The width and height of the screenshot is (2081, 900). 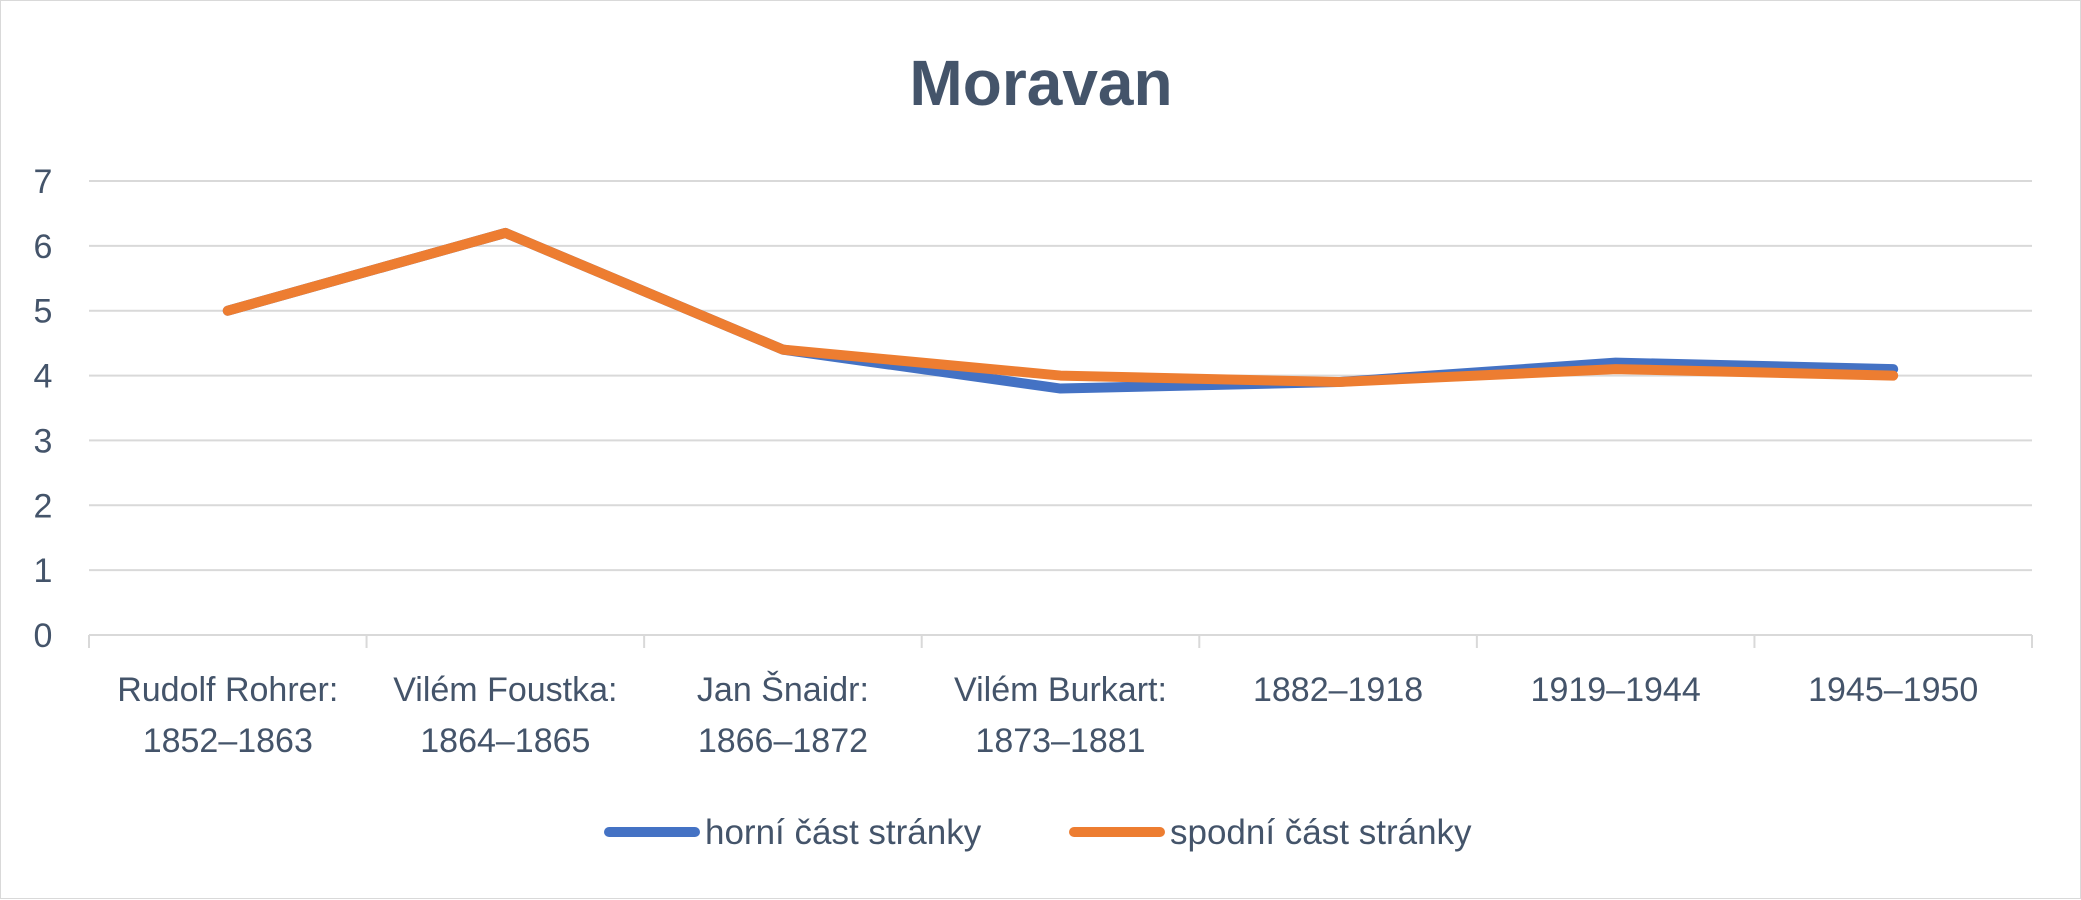 I want to click on y-axis-tick-labels: 0 1 2 3 4 5 6 7, so click(x=43, y=409).